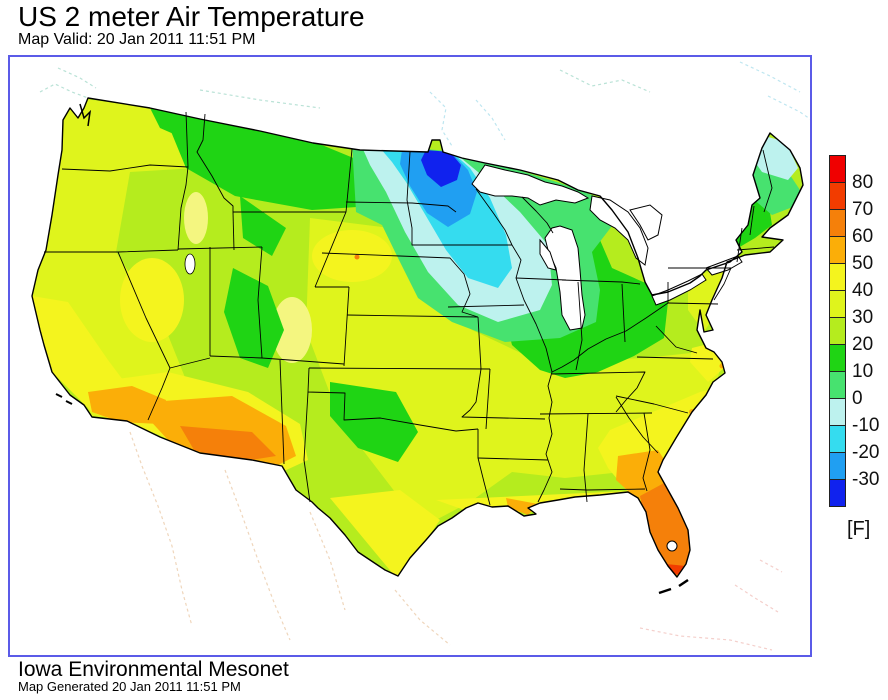 The image size is (888, 700). I want to click on colorbar, so click(837, 331).